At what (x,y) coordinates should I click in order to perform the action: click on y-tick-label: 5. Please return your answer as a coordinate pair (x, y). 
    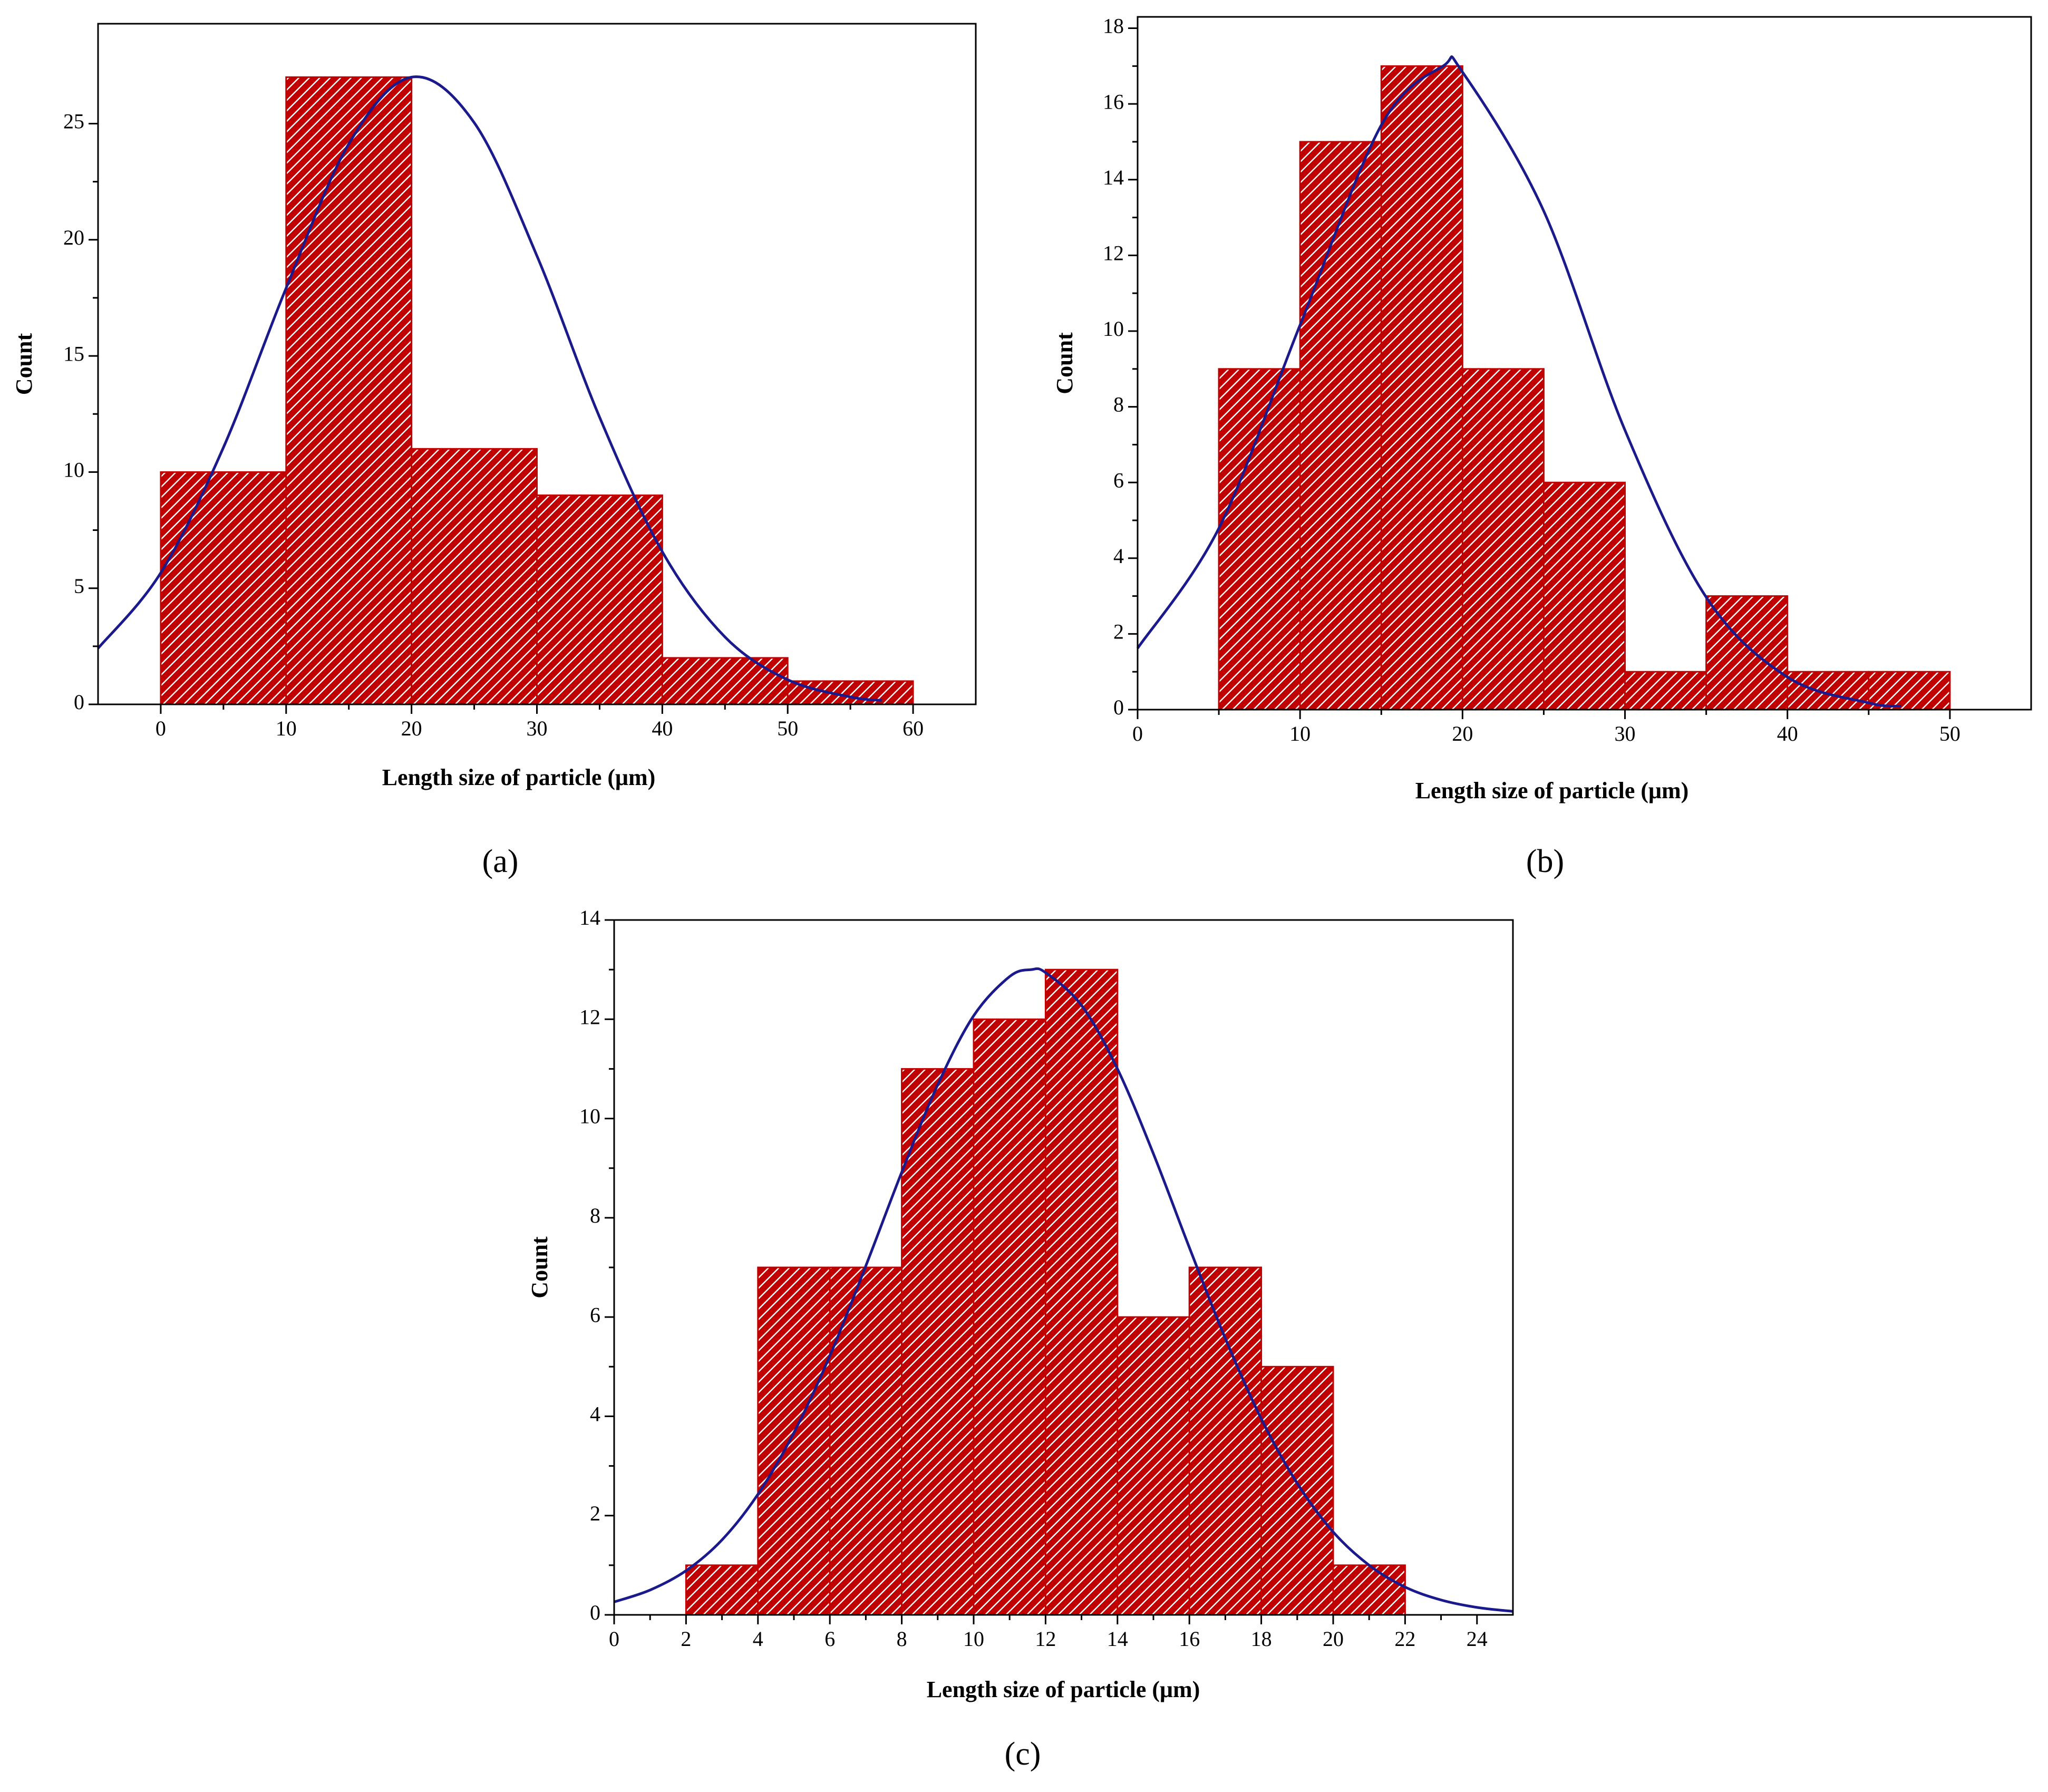
    Looking at the image, I should click on (79, 586).